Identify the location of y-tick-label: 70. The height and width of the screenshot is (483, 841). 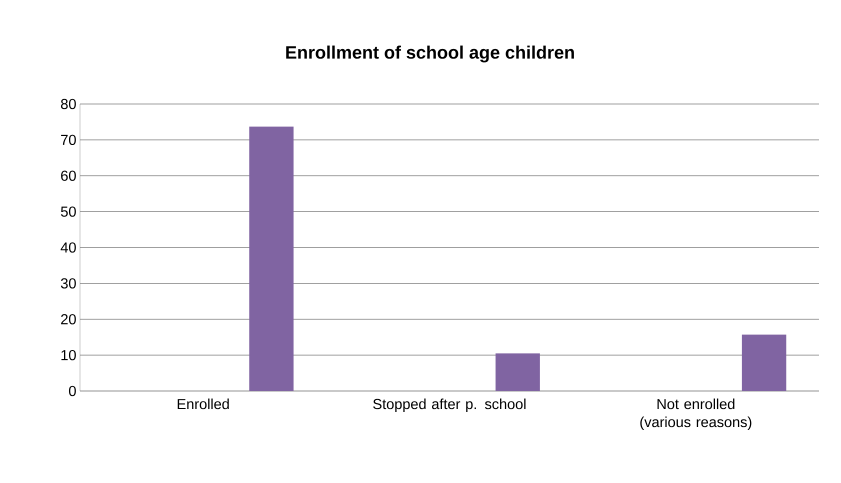
(68, 140).